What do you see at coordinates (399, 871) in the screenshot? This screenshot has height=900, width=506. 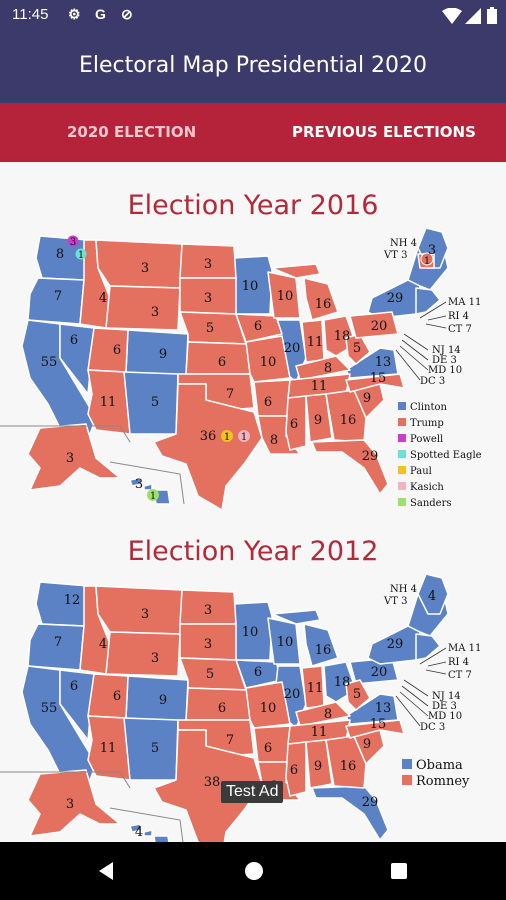 I see `recents-icon` at bounding box center [399, 871].